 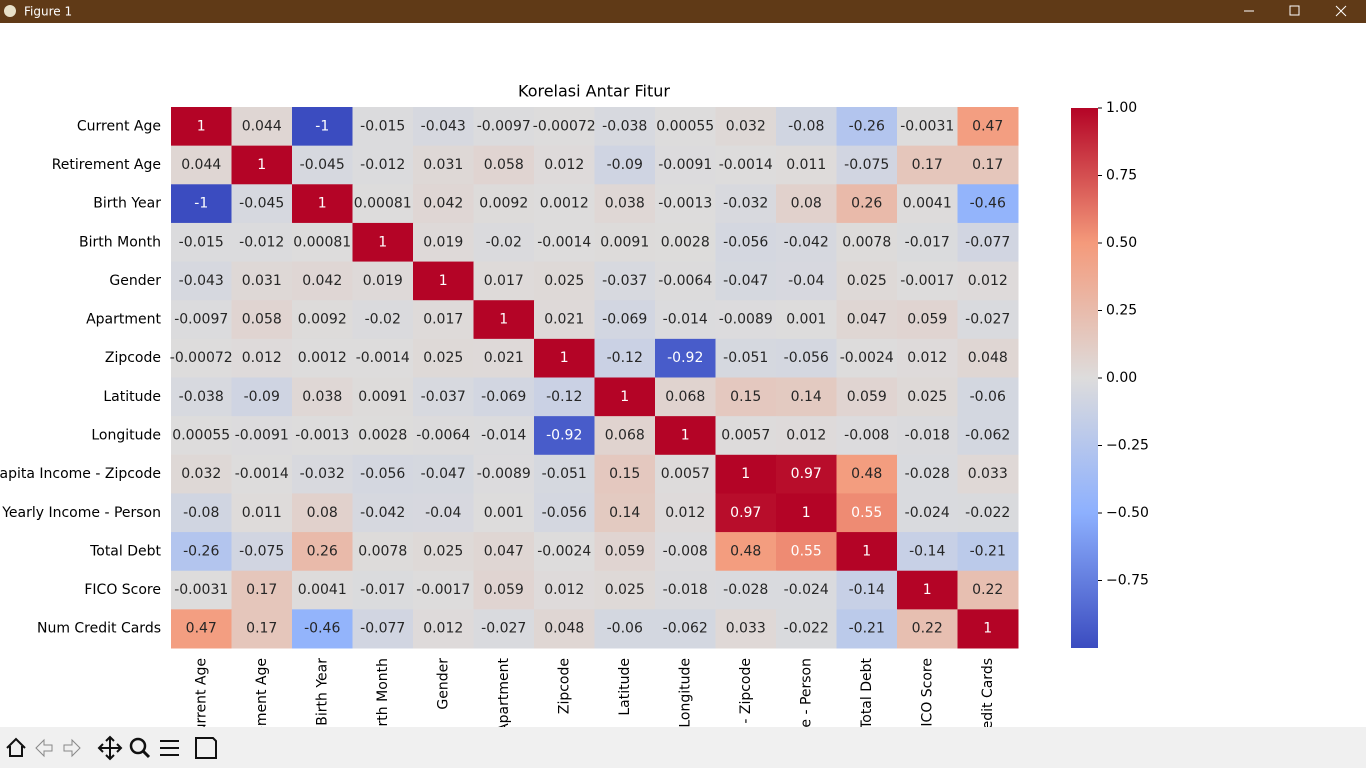 What do you see at coordinates (866, 474) in the screenshot?
I see `cell-label: 0.48` at bounding box center [866, 474].